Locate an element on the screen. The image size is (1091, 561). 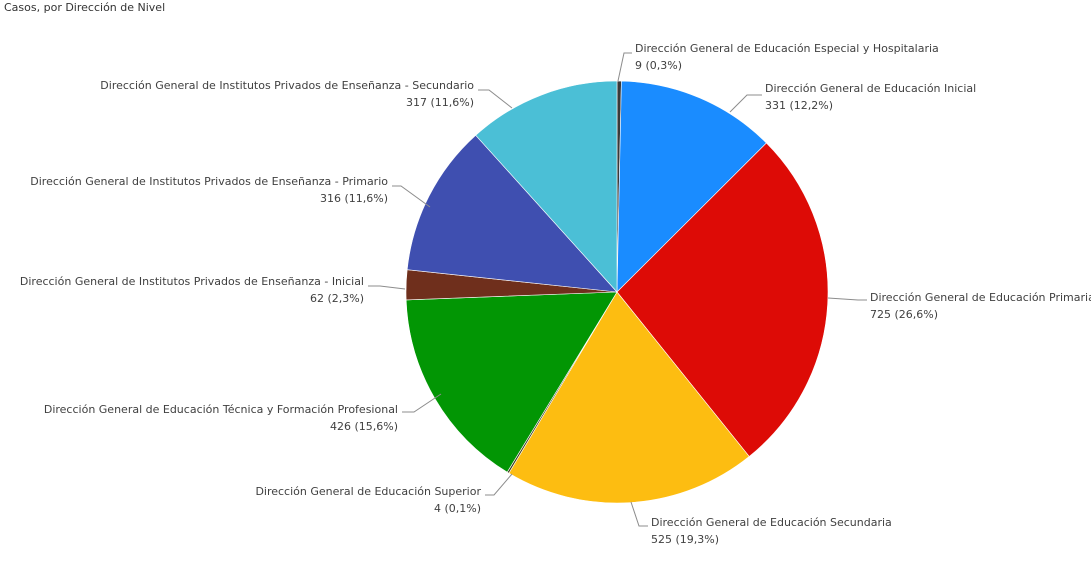
slice-label-name: Dirección General de Educación Inicial is located at coordinates (870, 88).